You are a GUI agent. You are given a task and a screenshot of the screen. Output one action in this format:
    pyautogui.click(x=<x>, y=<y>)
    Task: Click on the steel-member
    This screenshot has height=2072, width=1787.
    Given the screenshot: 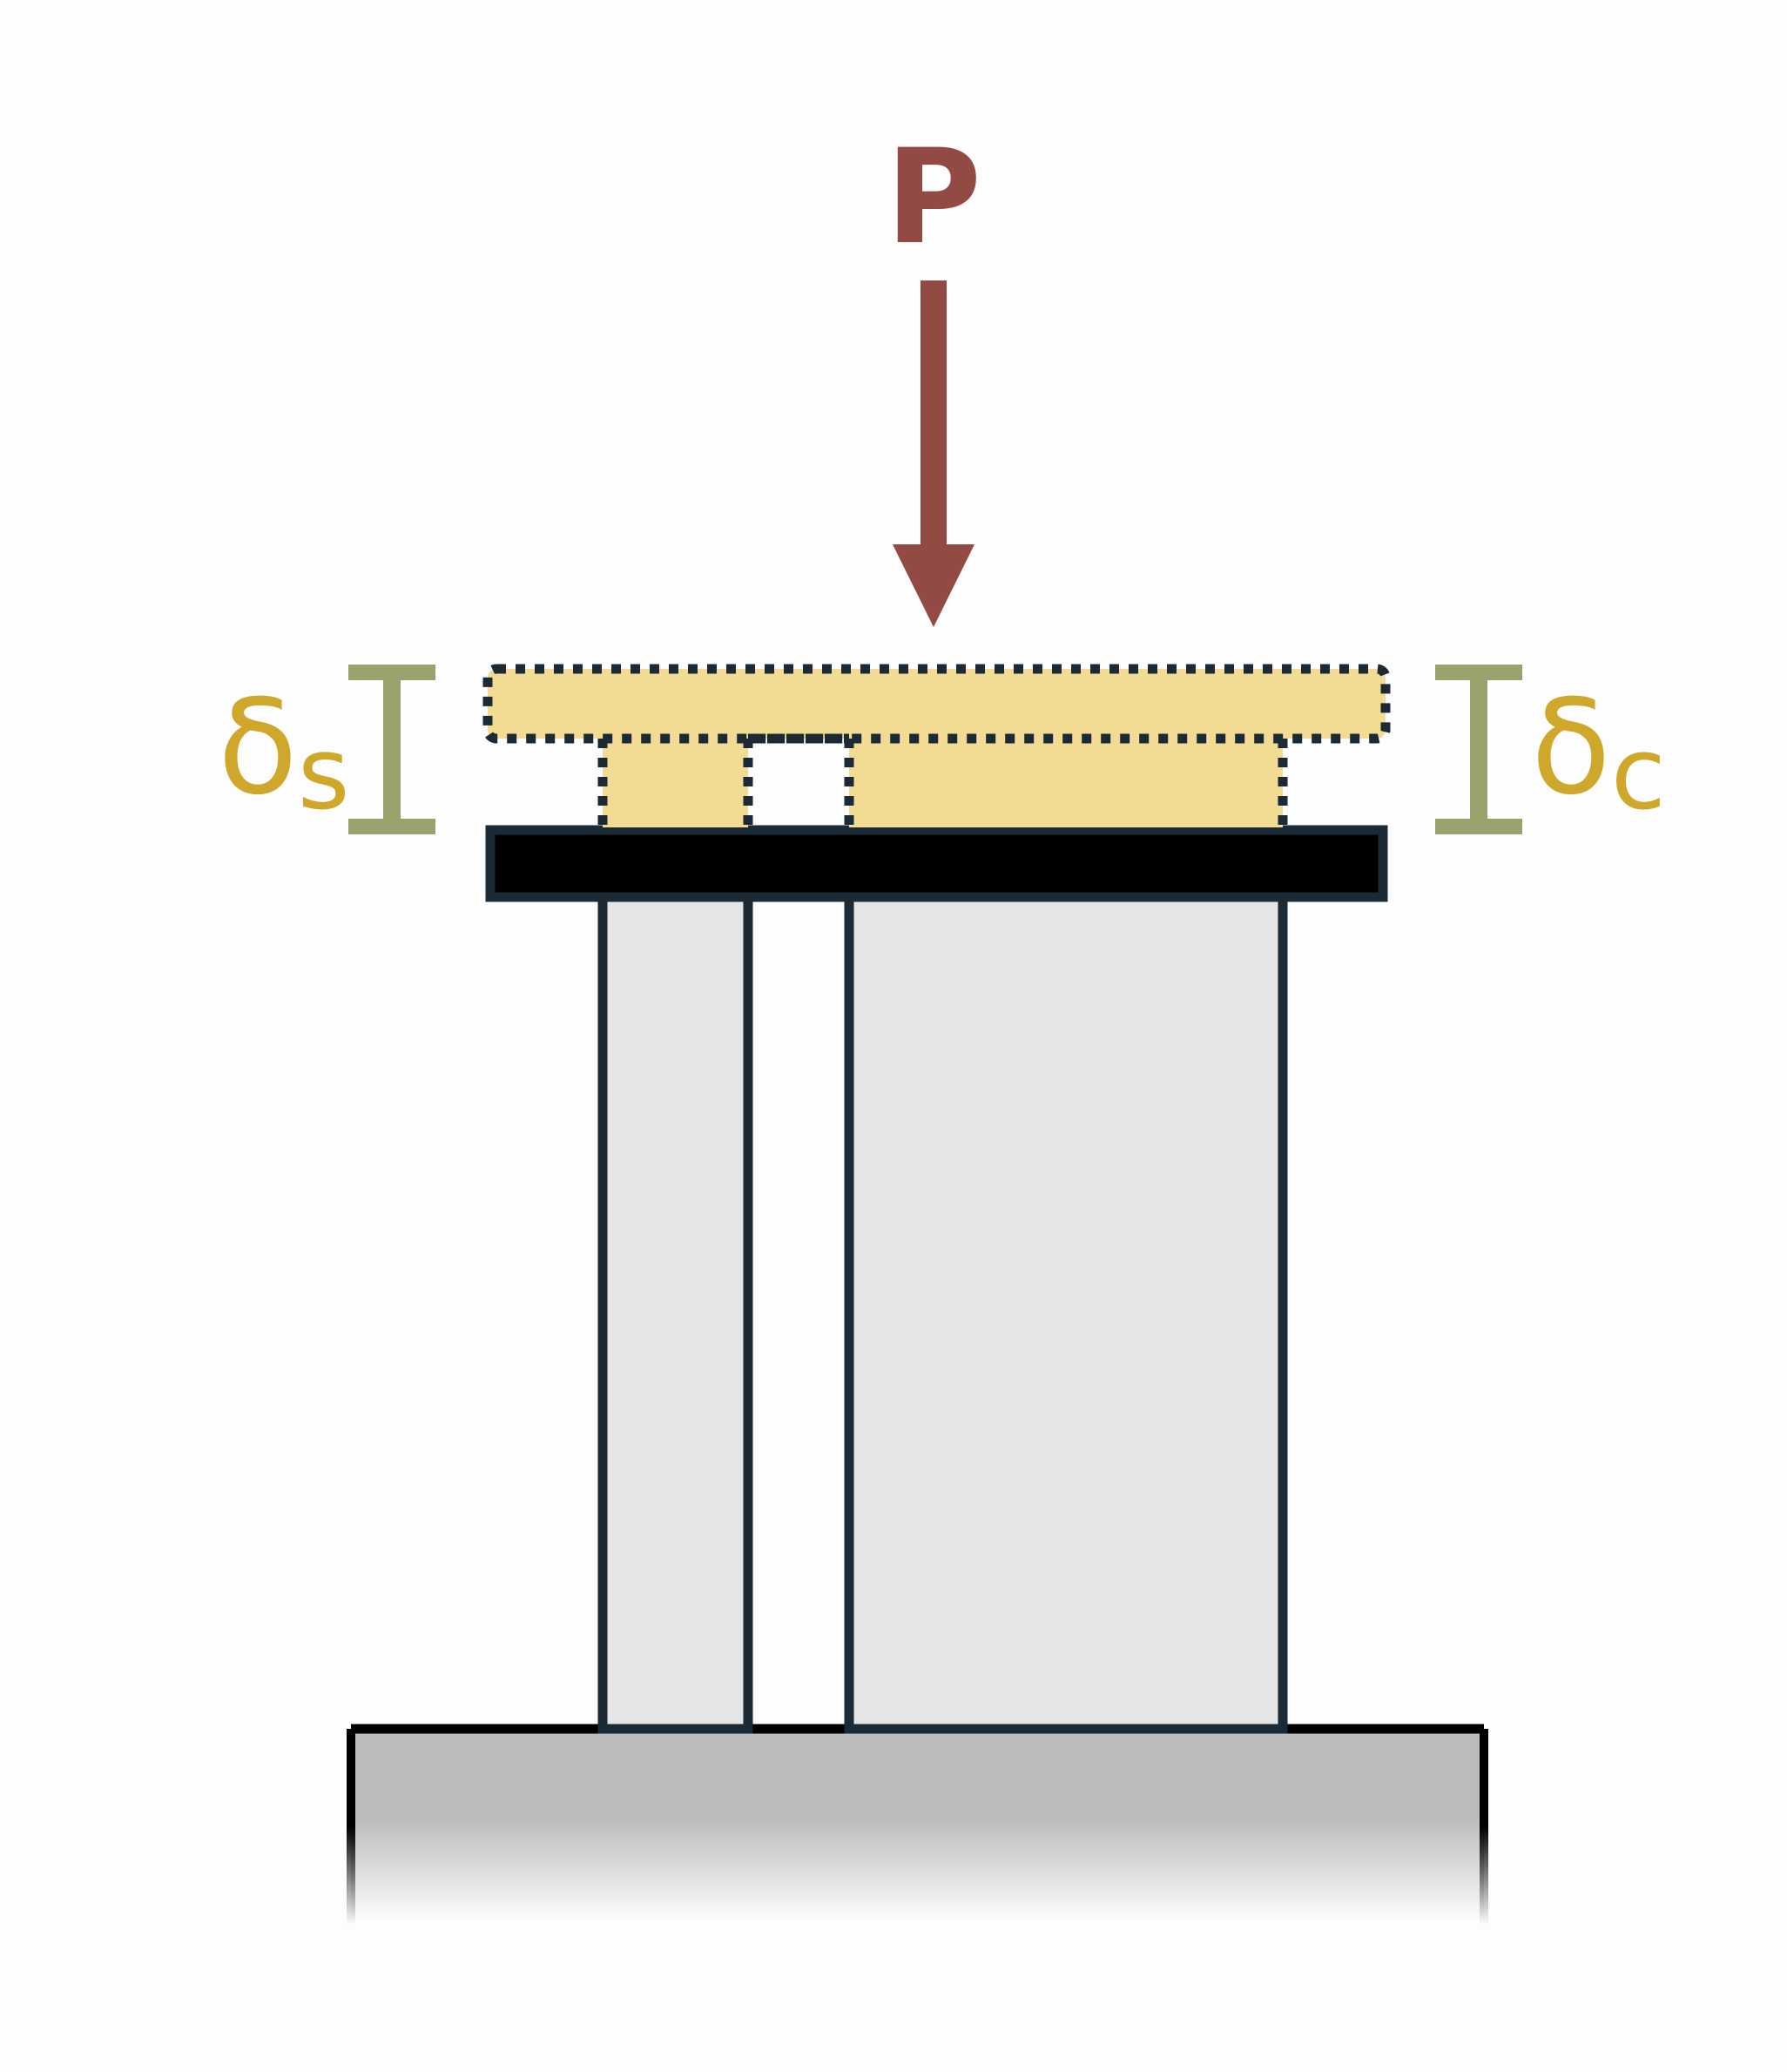 What is the action you would take?
    pyautogui.click(x=675, y=1313)
    